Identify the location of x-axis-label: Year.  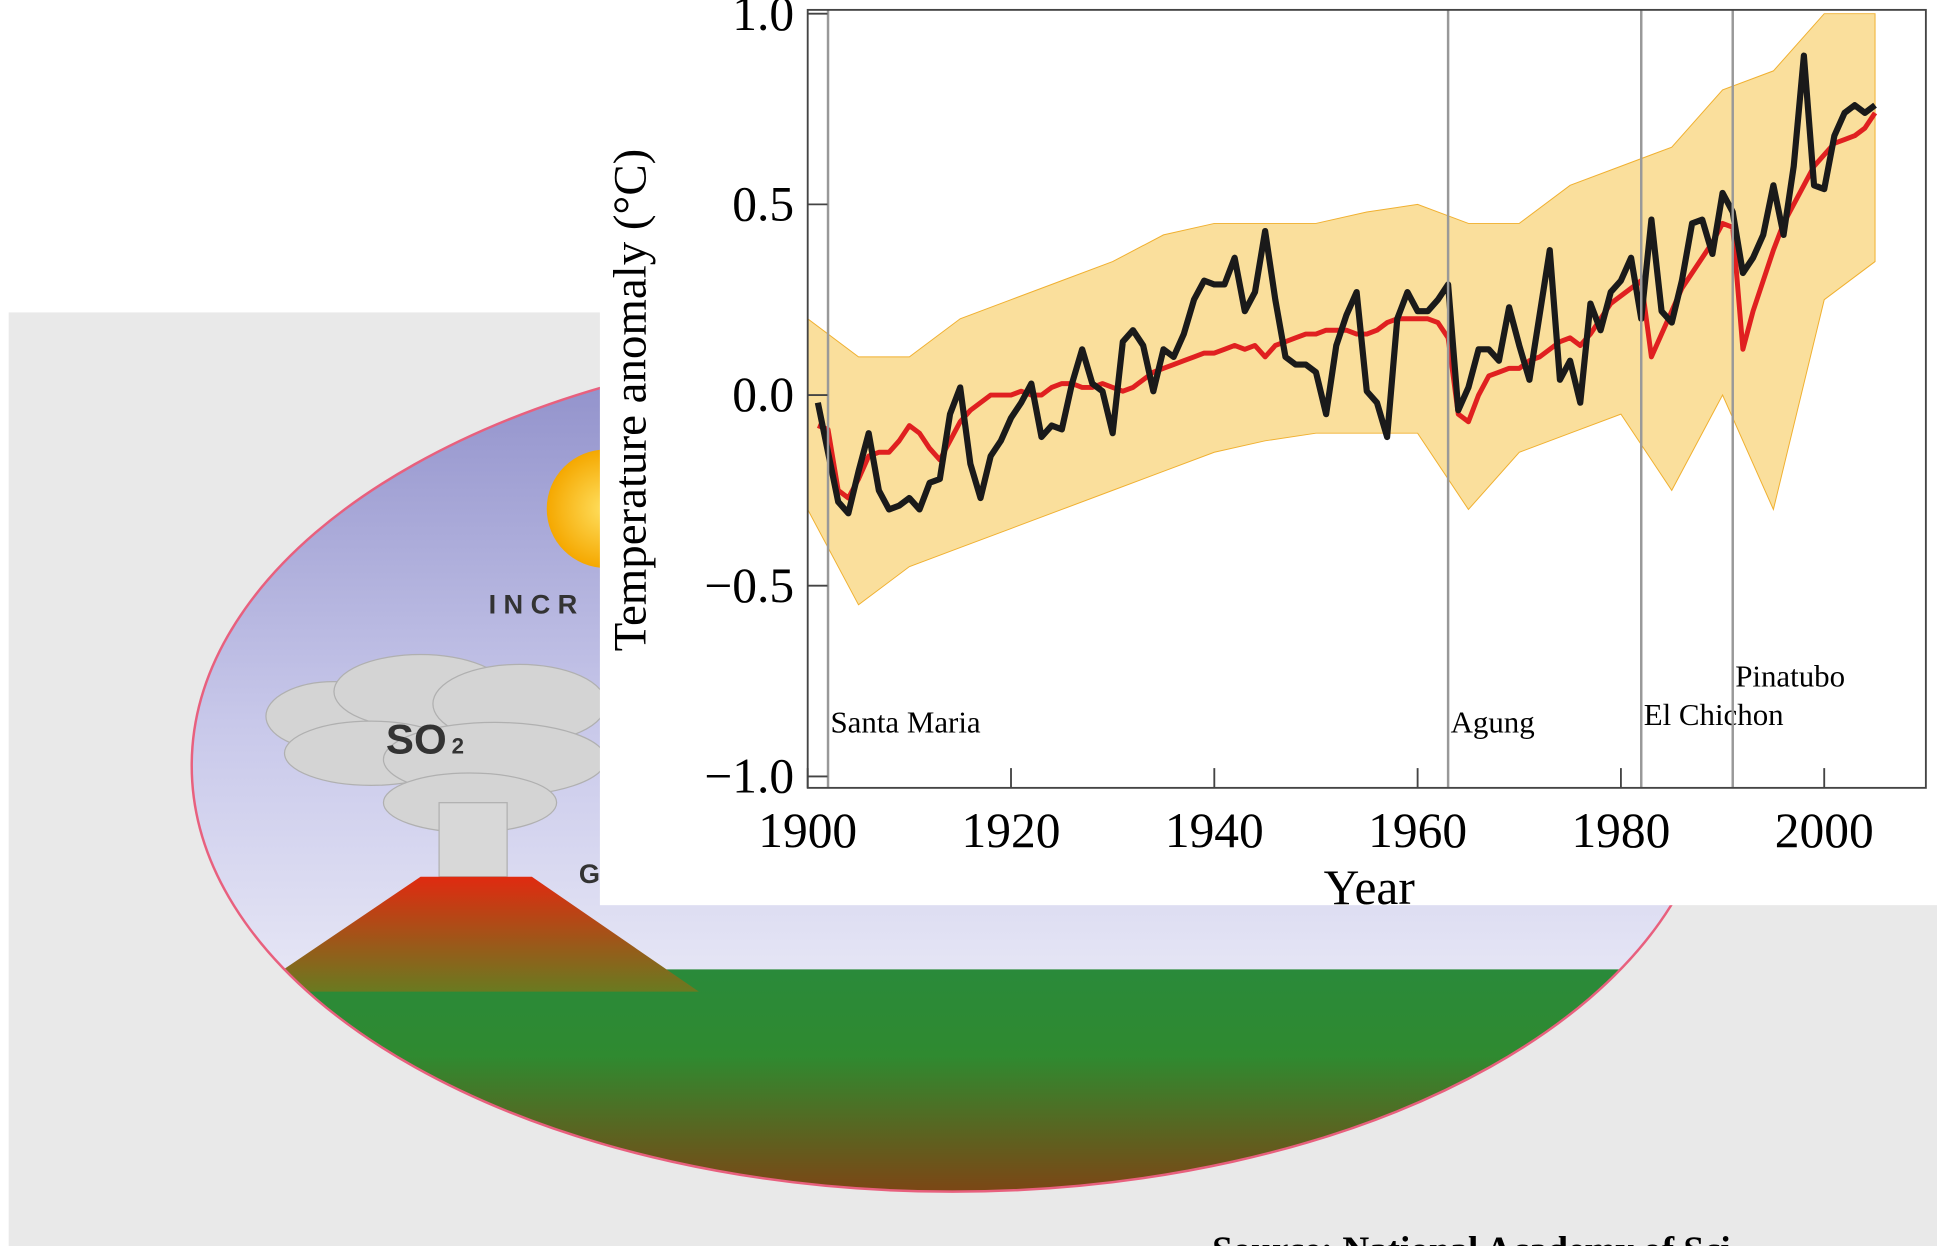
(1370, 887).